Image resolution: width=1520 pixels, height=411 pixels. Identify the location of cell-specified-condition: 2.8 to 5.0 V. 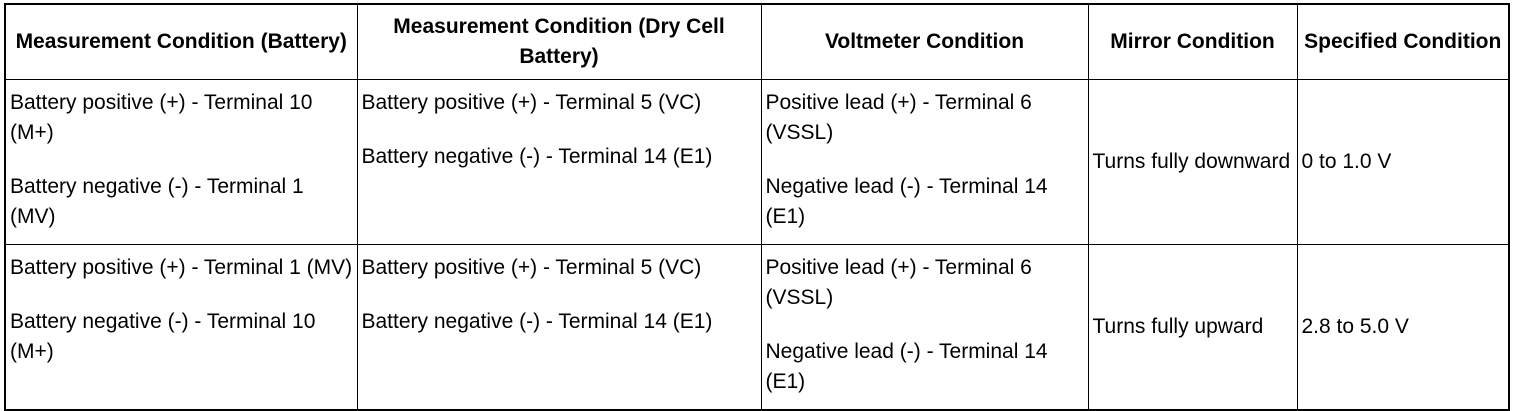
(1403, 327).